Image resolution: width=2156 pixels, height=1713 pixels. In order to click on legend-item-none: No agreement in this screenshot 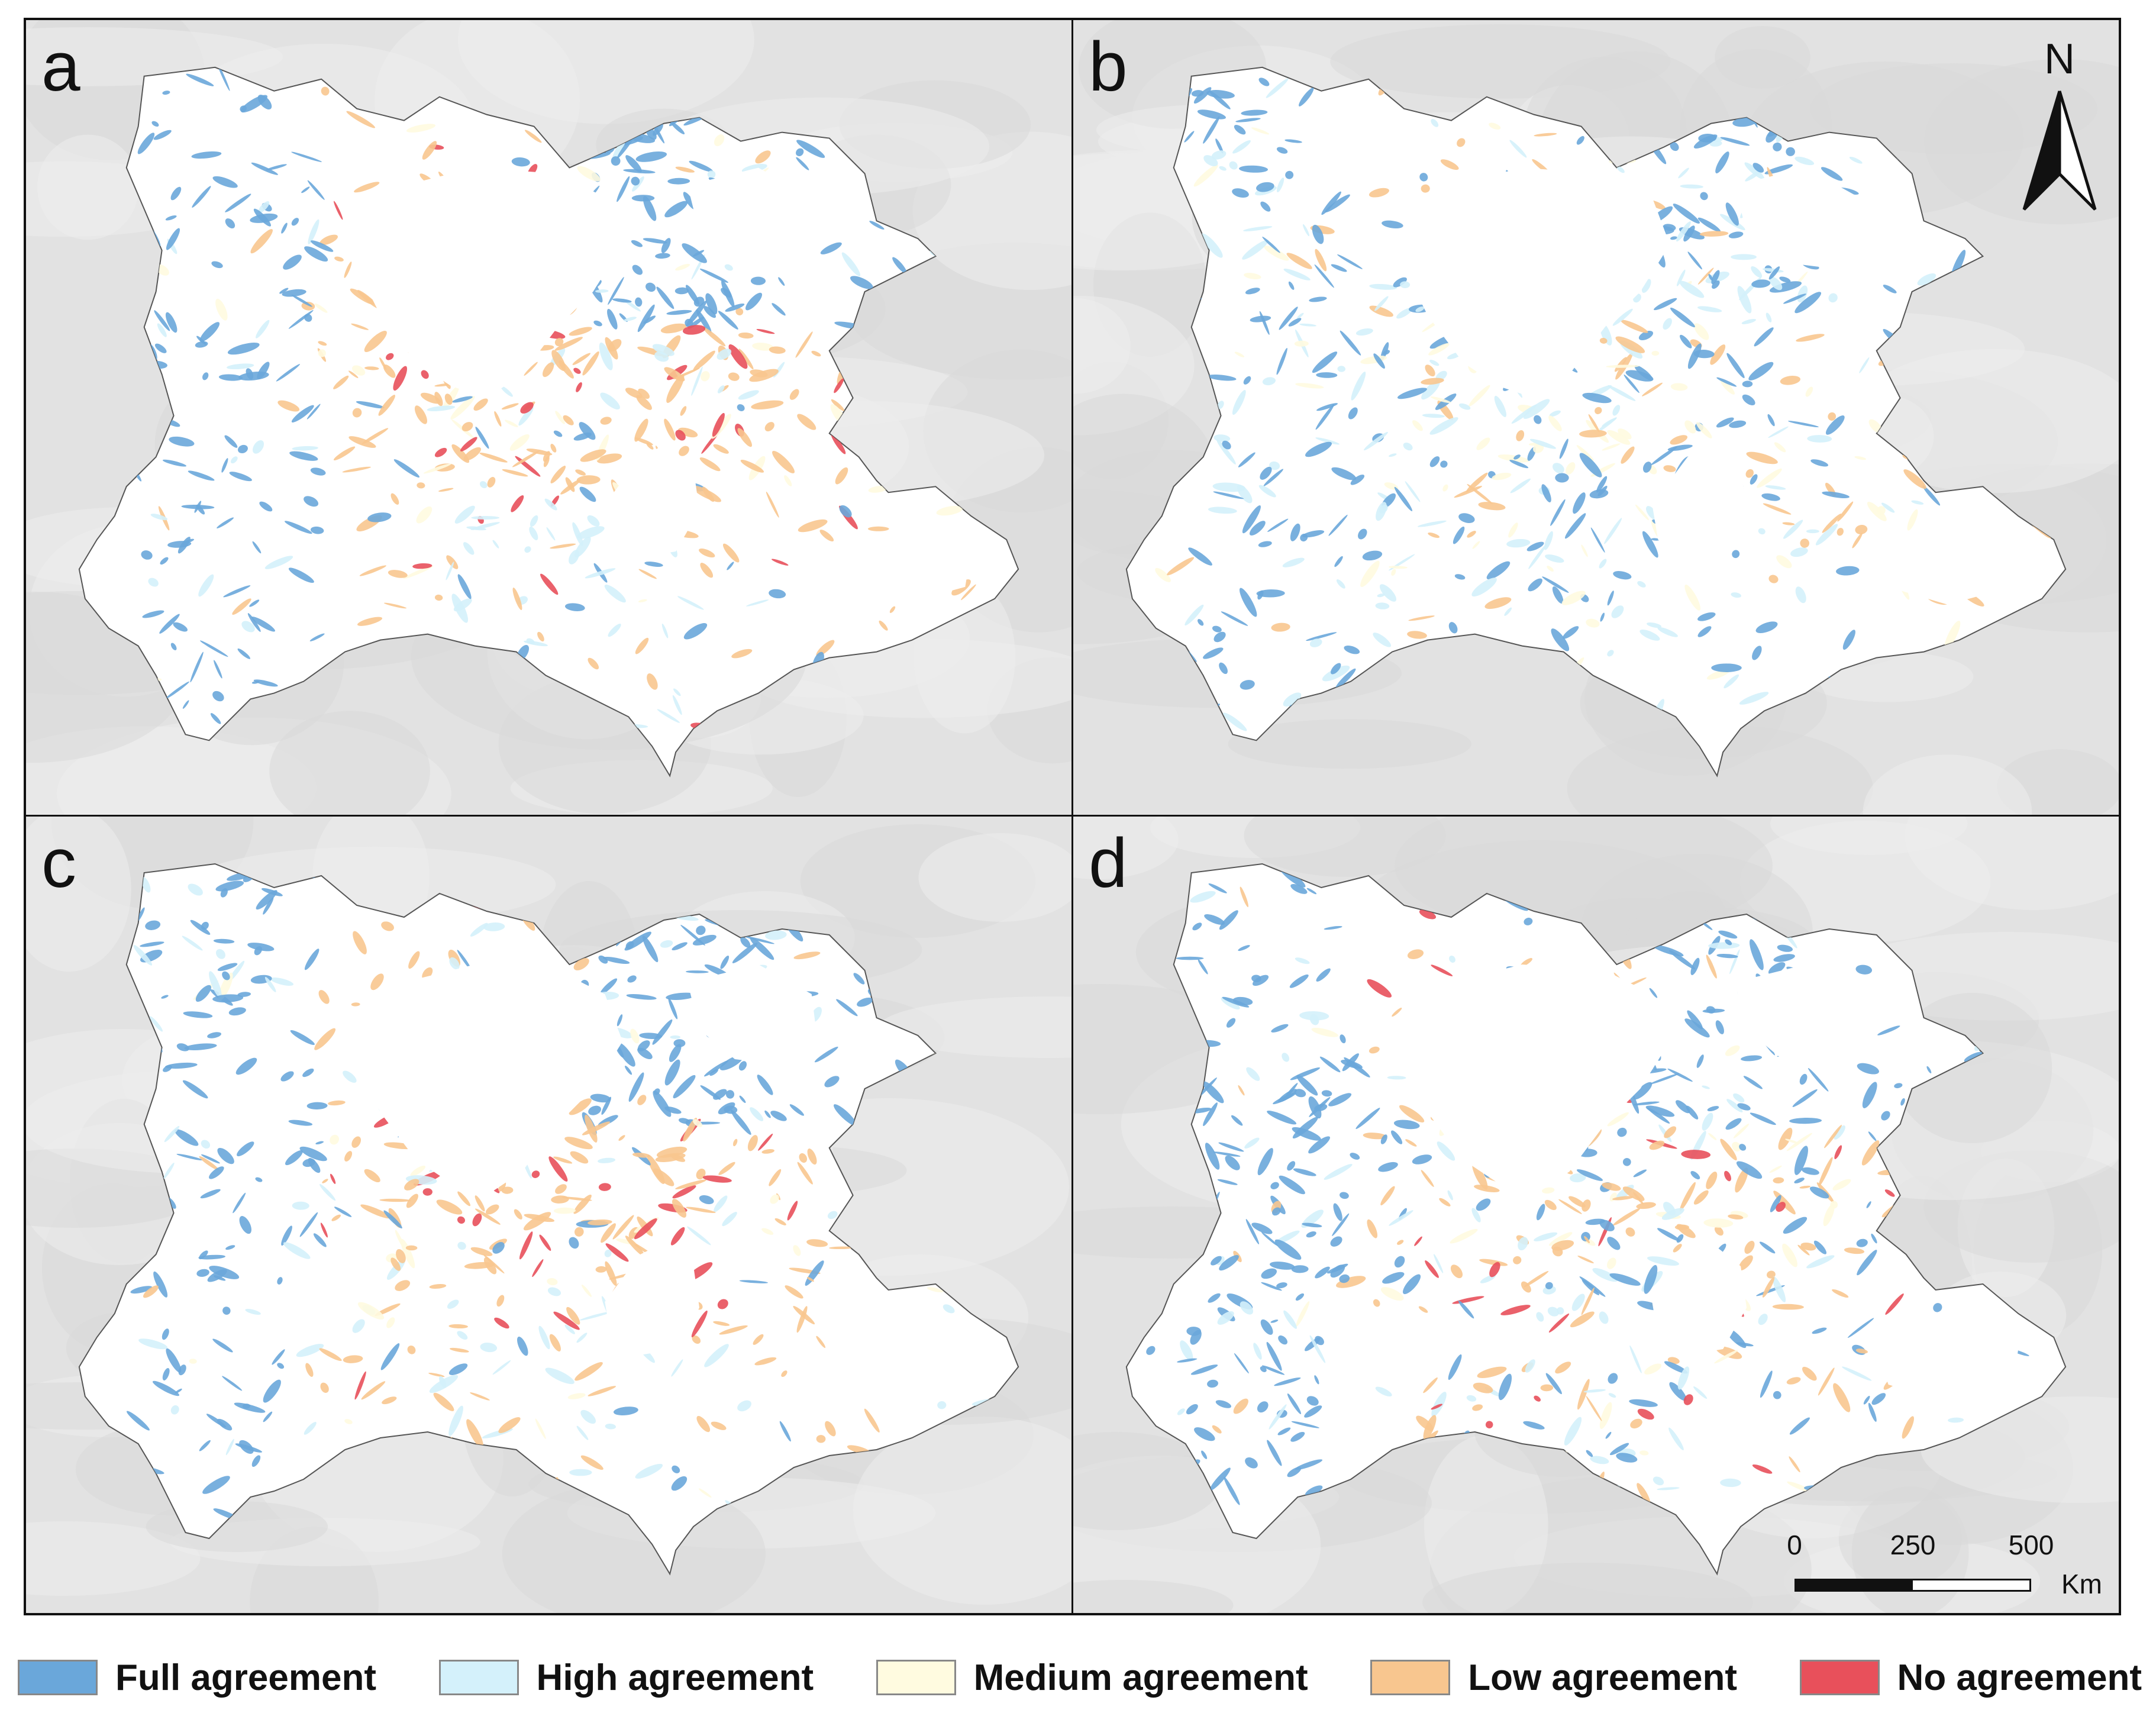, I will do `click(1970, 1678)`.